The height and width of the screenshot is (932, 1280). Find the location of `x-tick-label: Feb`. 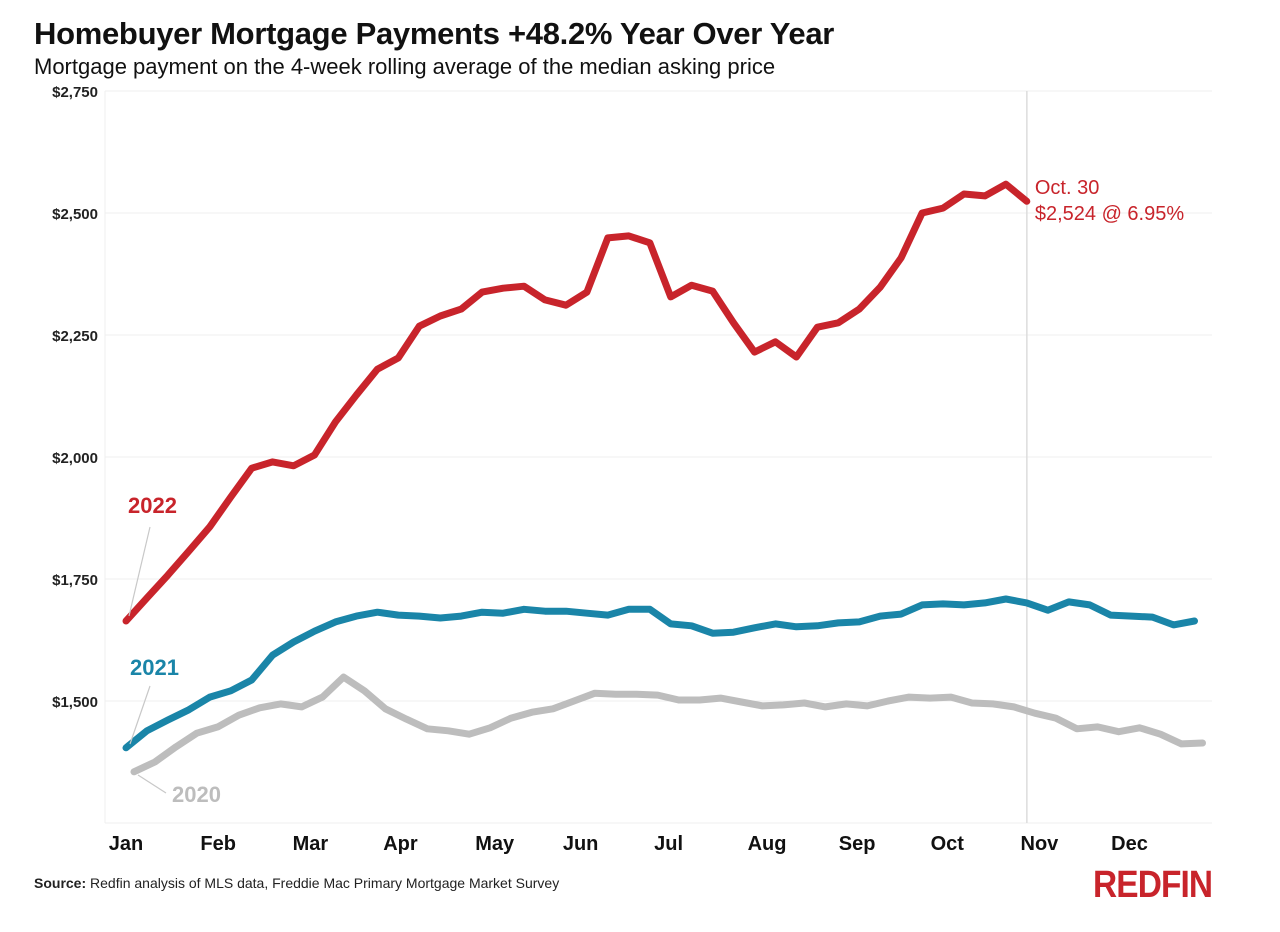

x-tick-label: Feb is located at coordinates (218, 844).